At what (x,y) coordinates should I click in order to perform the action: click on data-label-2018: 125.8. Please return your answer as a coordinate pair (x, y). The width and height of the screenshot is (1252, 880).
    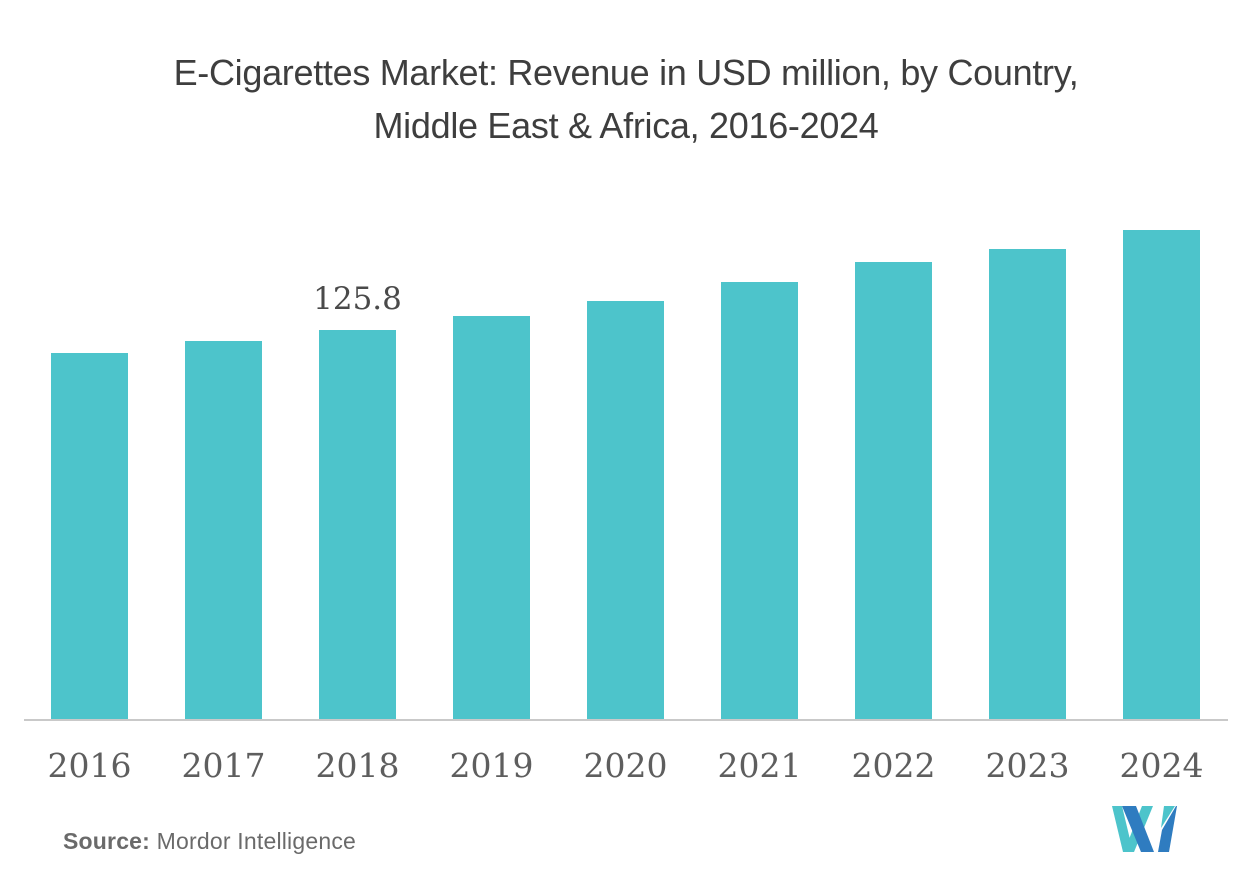
    Looking at the image, I should click on (357, 299).